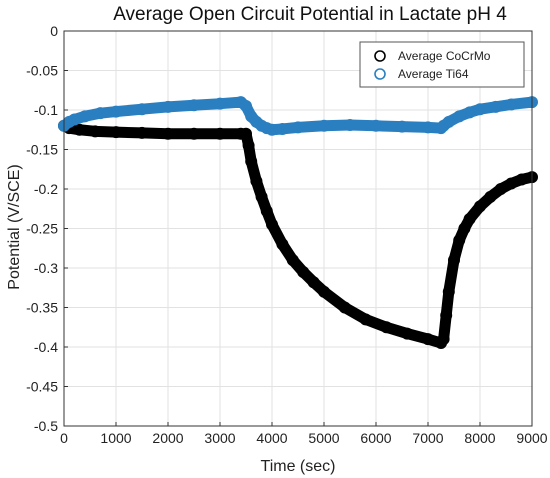 This screenshot has height=478, width=550. What do you see at coordinates (46, 189) in the screenshot?
I see `y-tick-label: -0.2` at bounding box center [46, 189].